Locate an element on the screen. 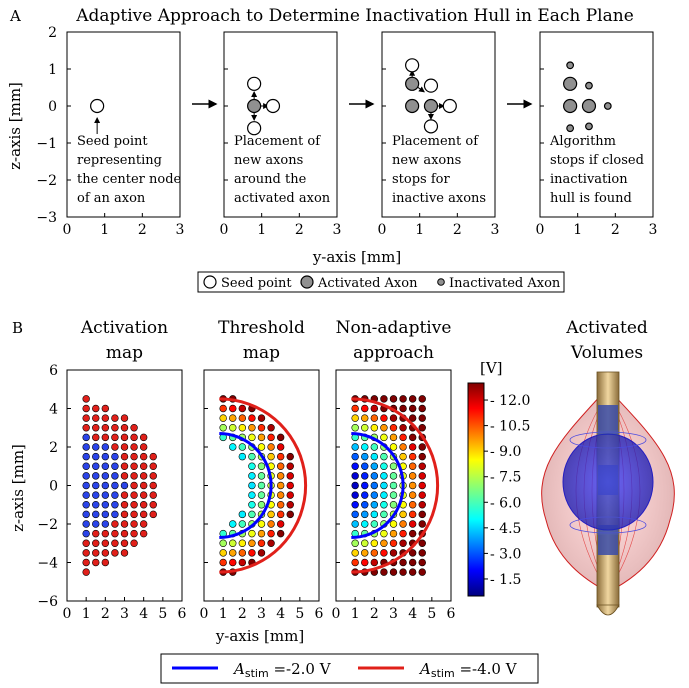 This screenshot has height=688, width=689. legend-label-4v: Astim =-4.0 V is located at coordinates (468, 670).